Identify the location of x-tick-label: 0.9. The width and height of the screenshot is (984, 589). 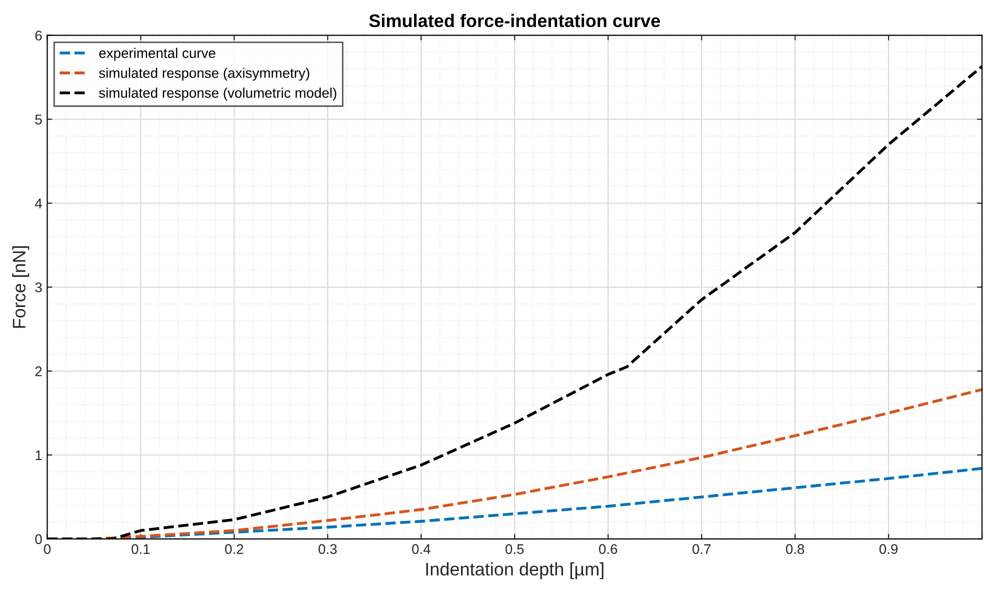
(888, 549).